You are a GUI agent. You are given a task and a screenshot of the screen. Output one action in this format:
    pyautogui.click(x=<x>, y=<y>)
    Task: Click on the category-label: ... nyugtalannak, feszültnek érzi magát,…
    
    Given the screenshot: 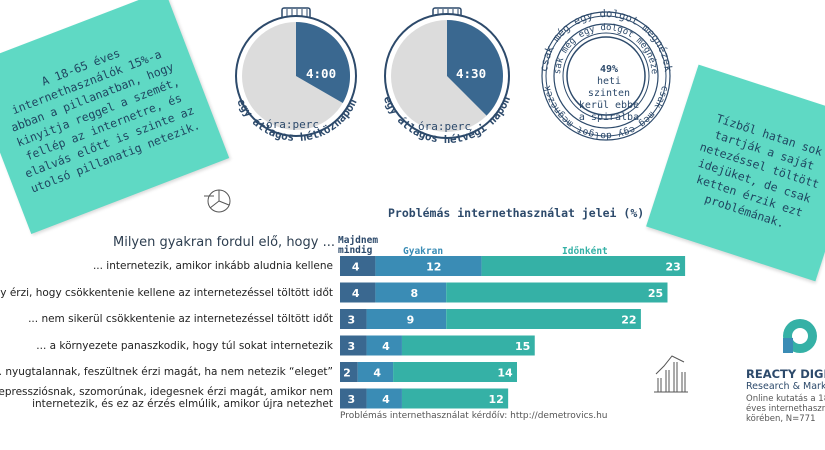 What is the action you would take?
    pyautogui.click(x=166, y=372)
    